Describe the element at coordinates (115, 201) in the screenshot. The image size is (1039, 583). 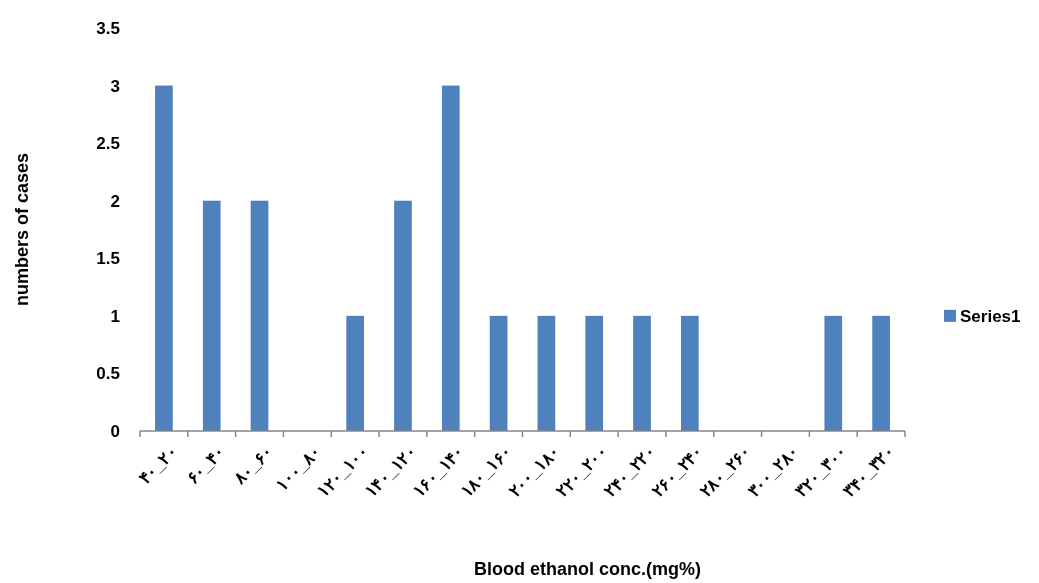
I see `y-tick-label: 2` at that location.